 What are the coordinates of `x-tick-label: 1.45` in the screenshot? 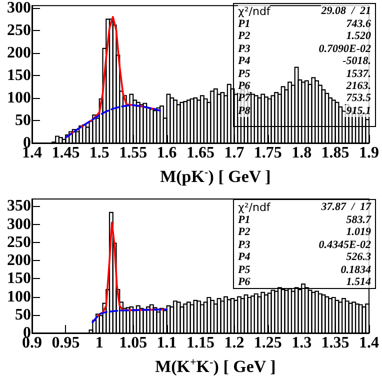 It's located at (66, 153).